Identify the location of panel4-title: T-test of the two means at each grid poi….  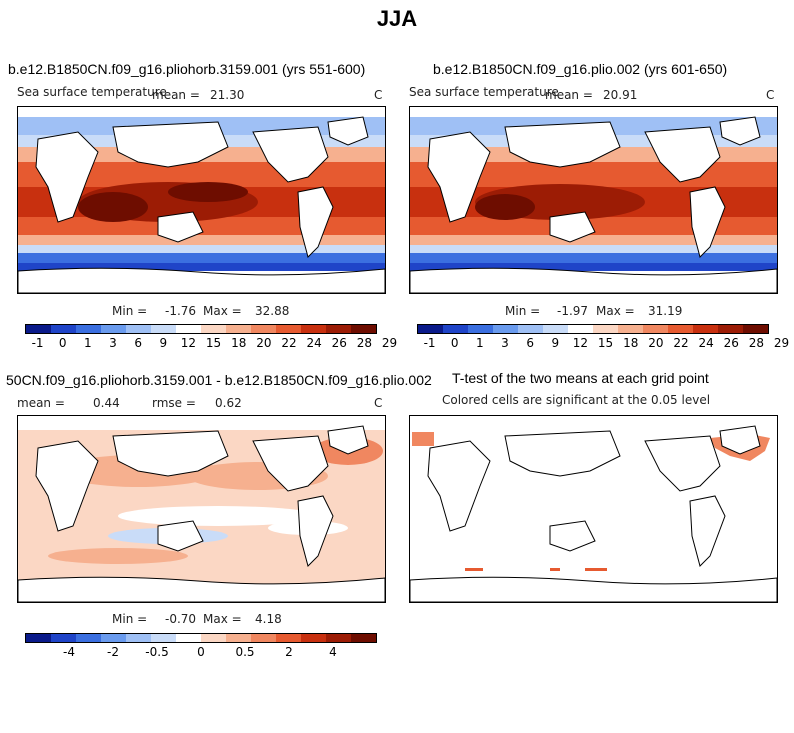
(580, 378).